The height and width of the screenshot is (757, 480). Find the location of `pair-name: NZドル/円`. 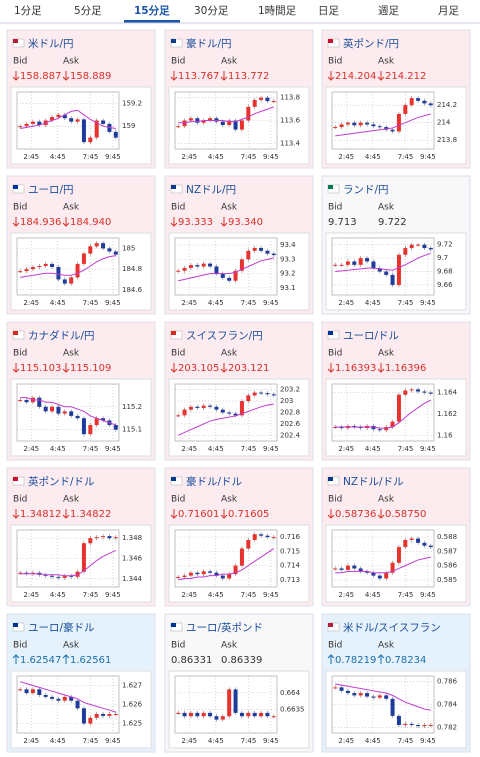

pair-name: NZドル/円 is located at coordinates (211, 190).